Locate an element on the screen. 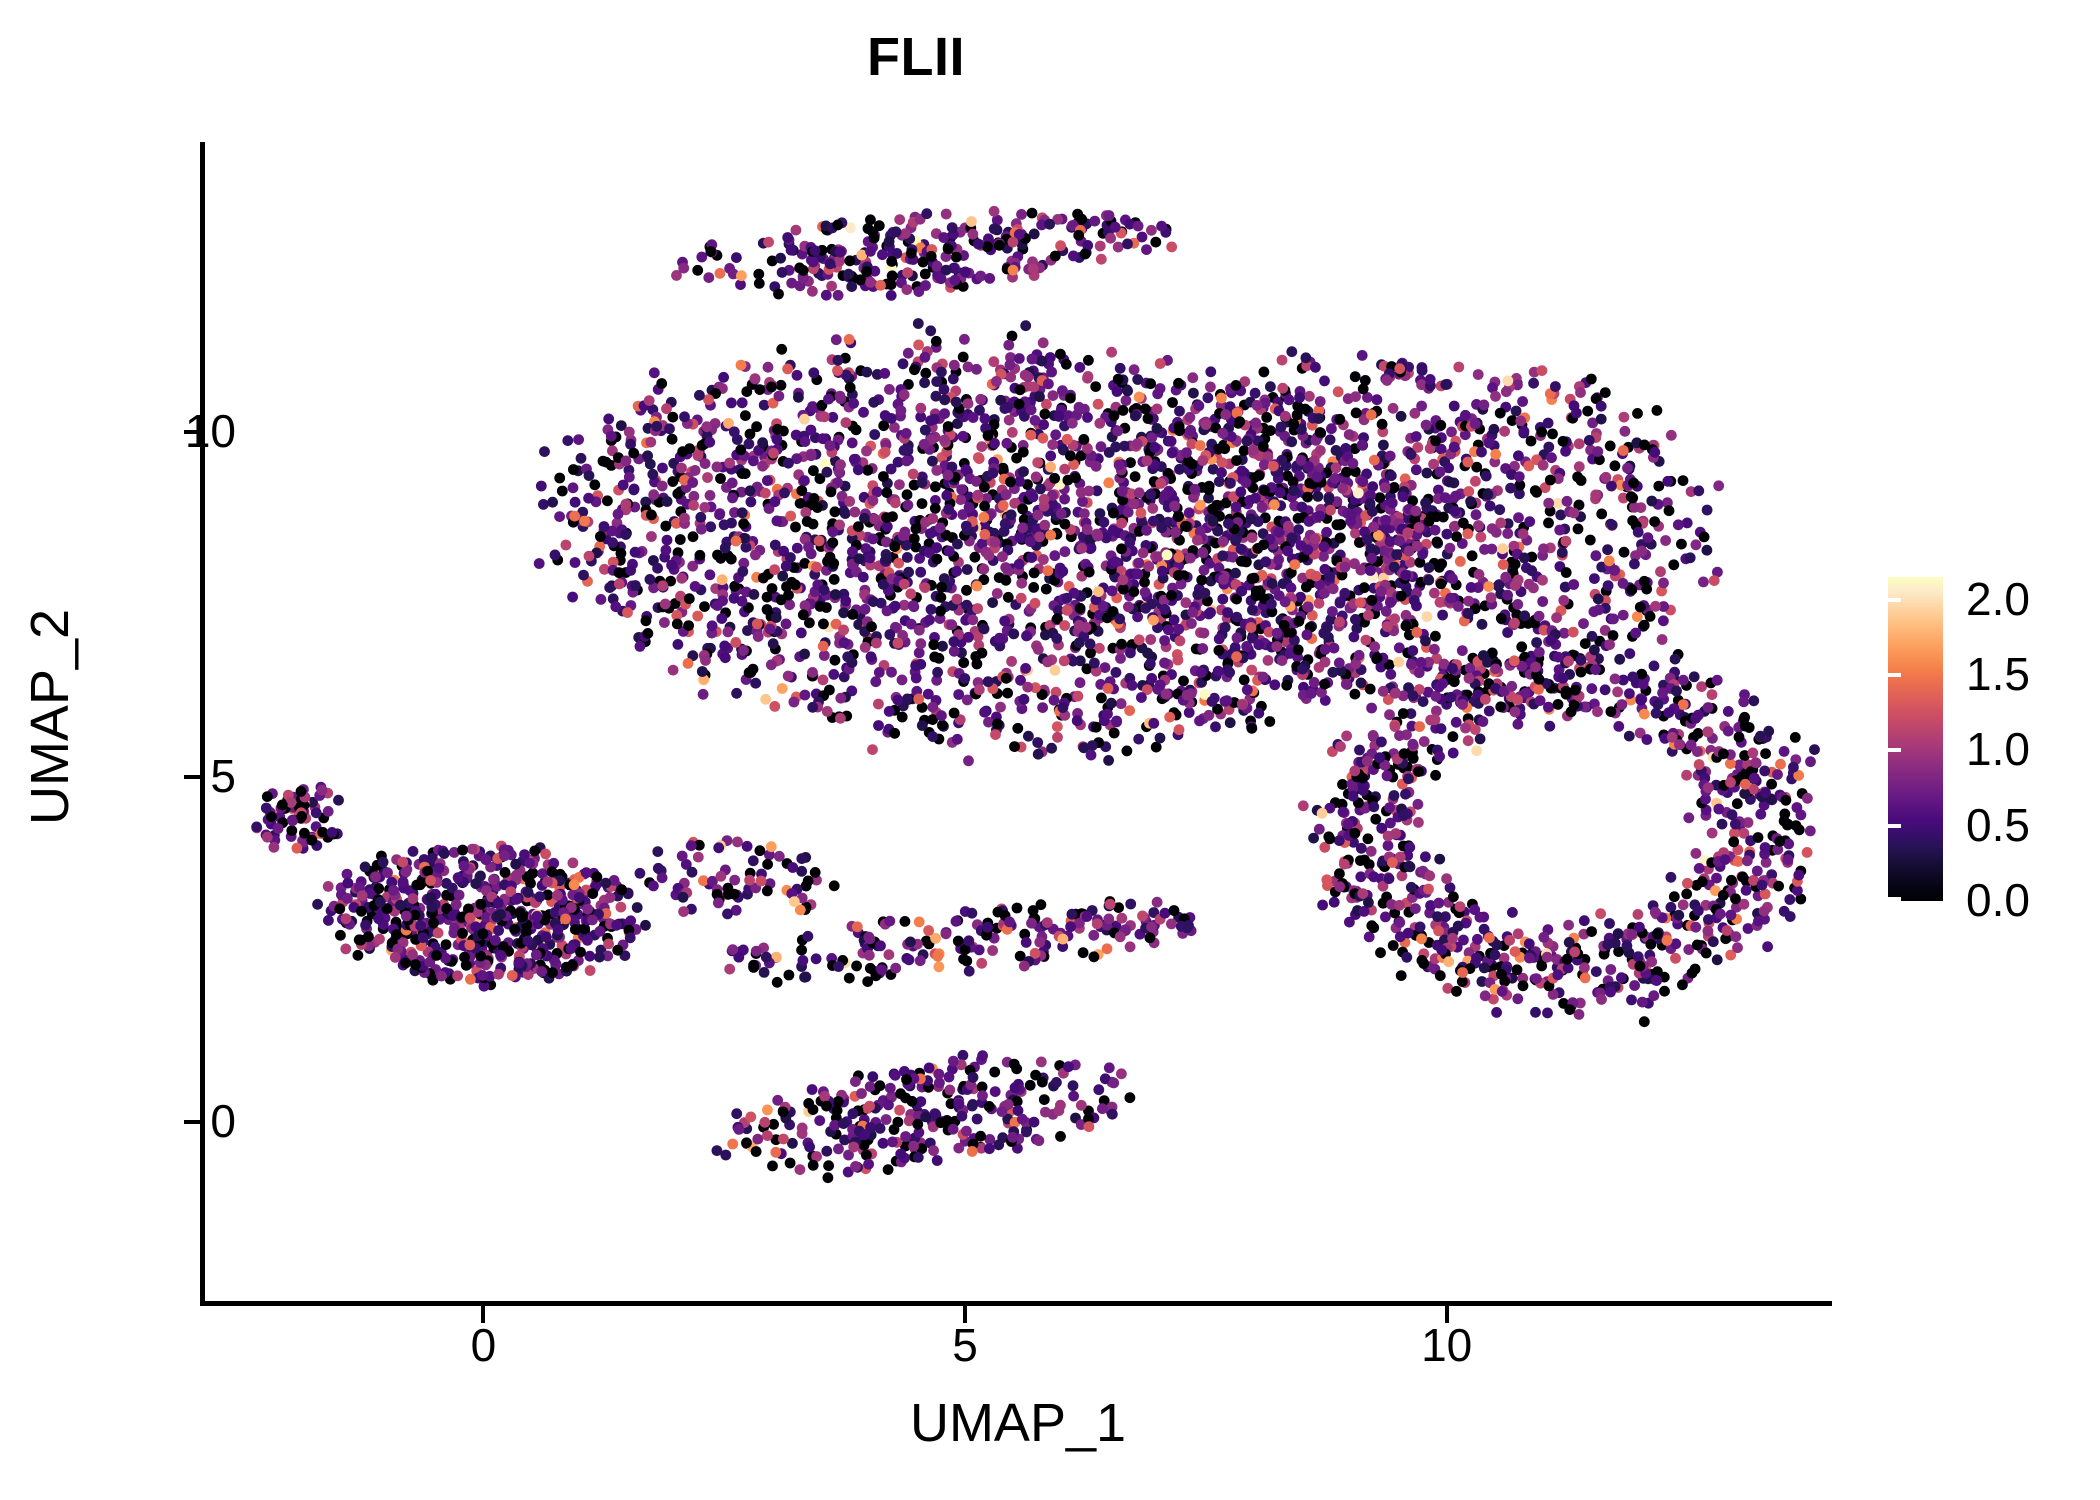  colorbar-gradient is located at coordinates (1915, 739).